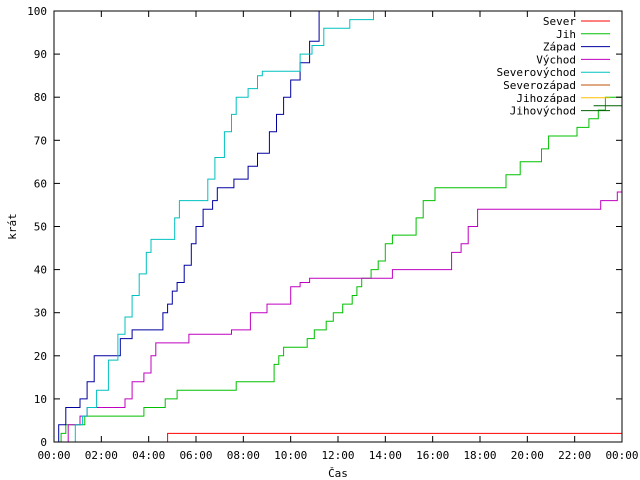 The width and height of the screenshot is (640, 480). What do you see at coordinates (539, 85) in the screenshot?
I see `legend-label-severozapad: Severozápad` at bounding box center [539, 85].